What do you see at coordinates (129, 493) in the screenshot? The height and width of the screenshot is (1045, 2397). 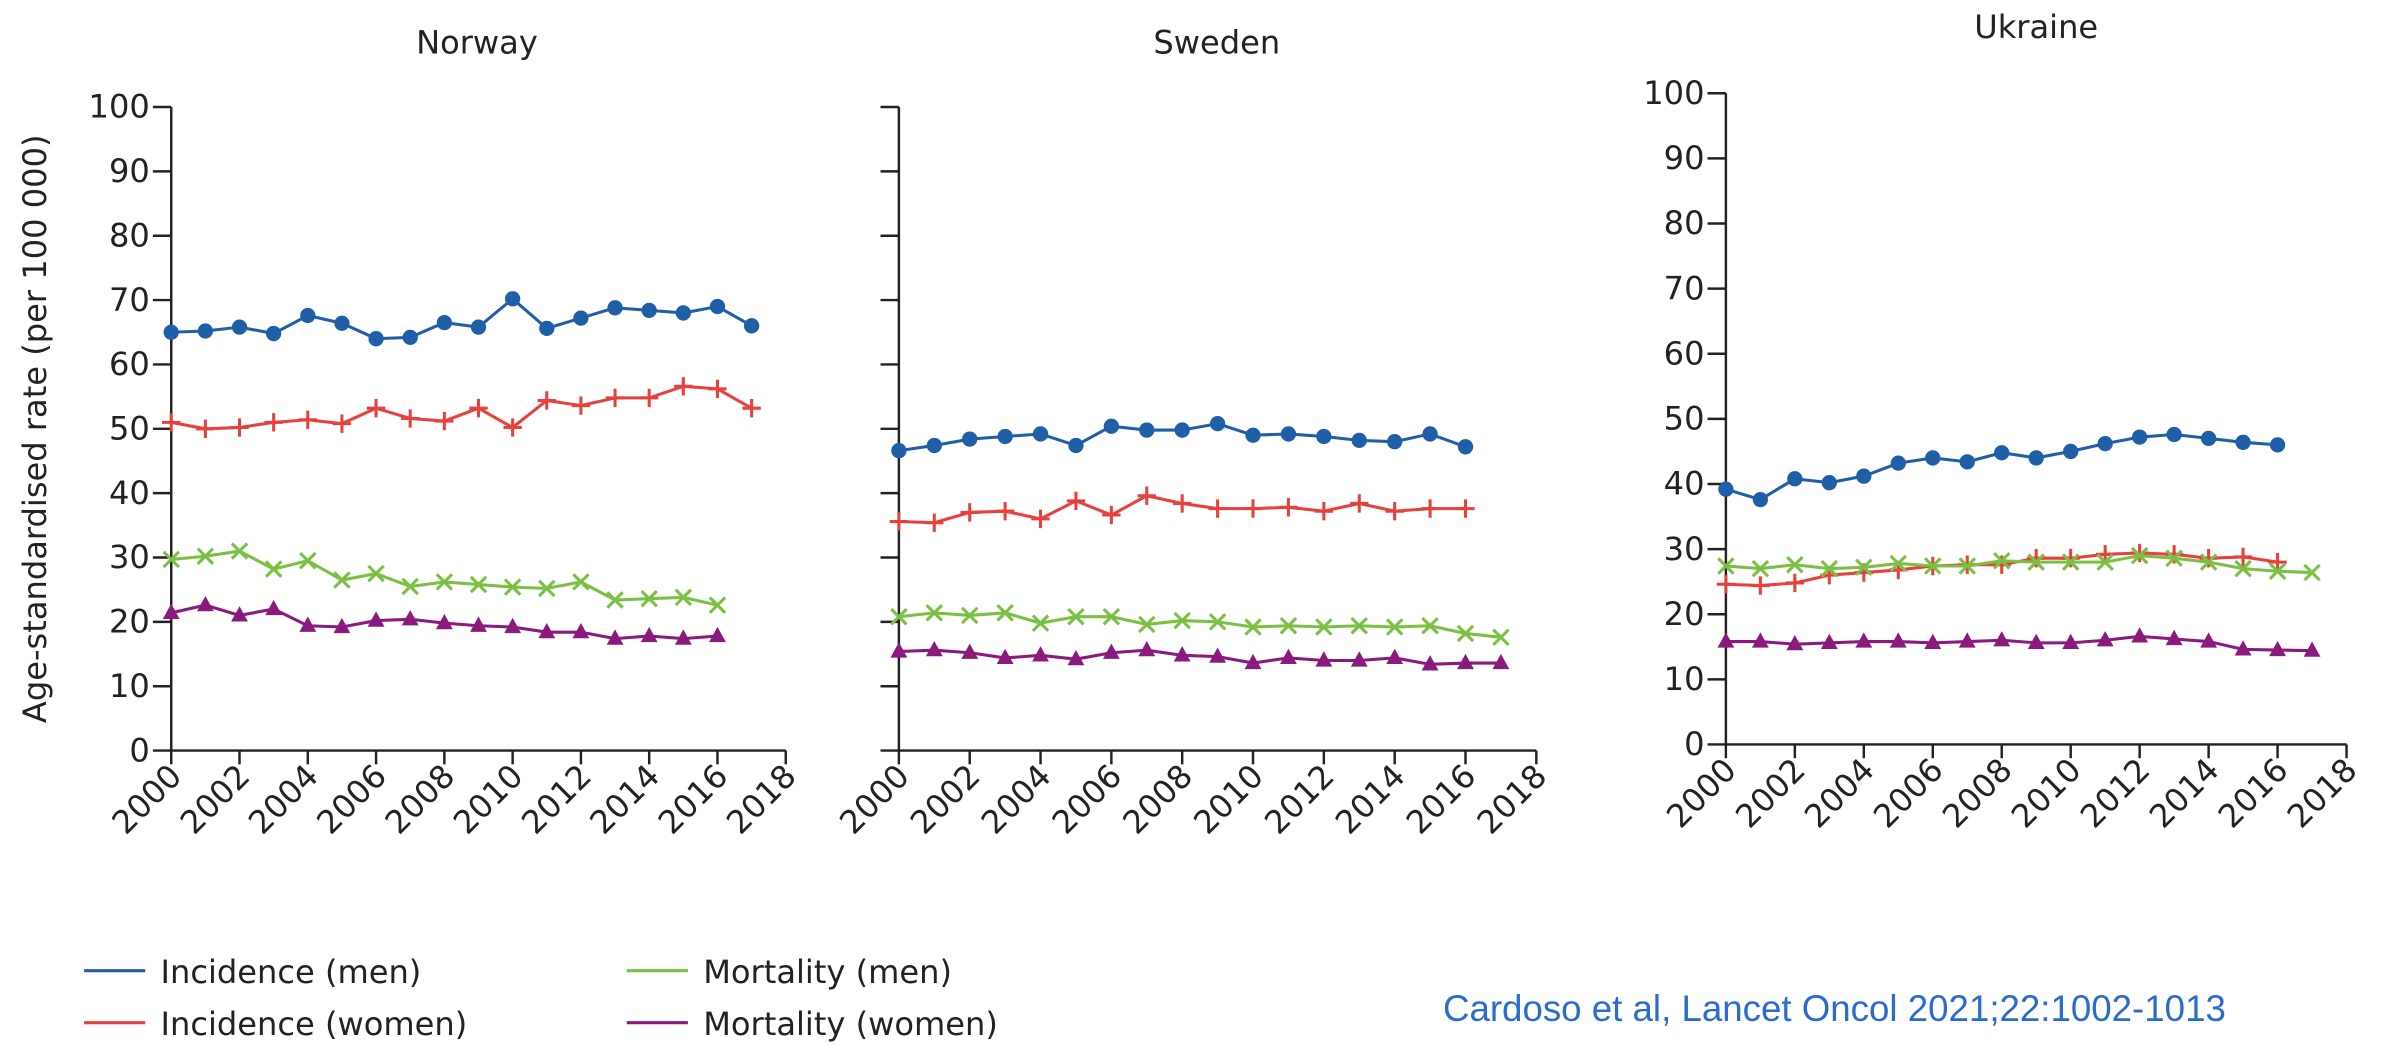 I see `y-tick-label: 40` at bounding box center [129, 493].